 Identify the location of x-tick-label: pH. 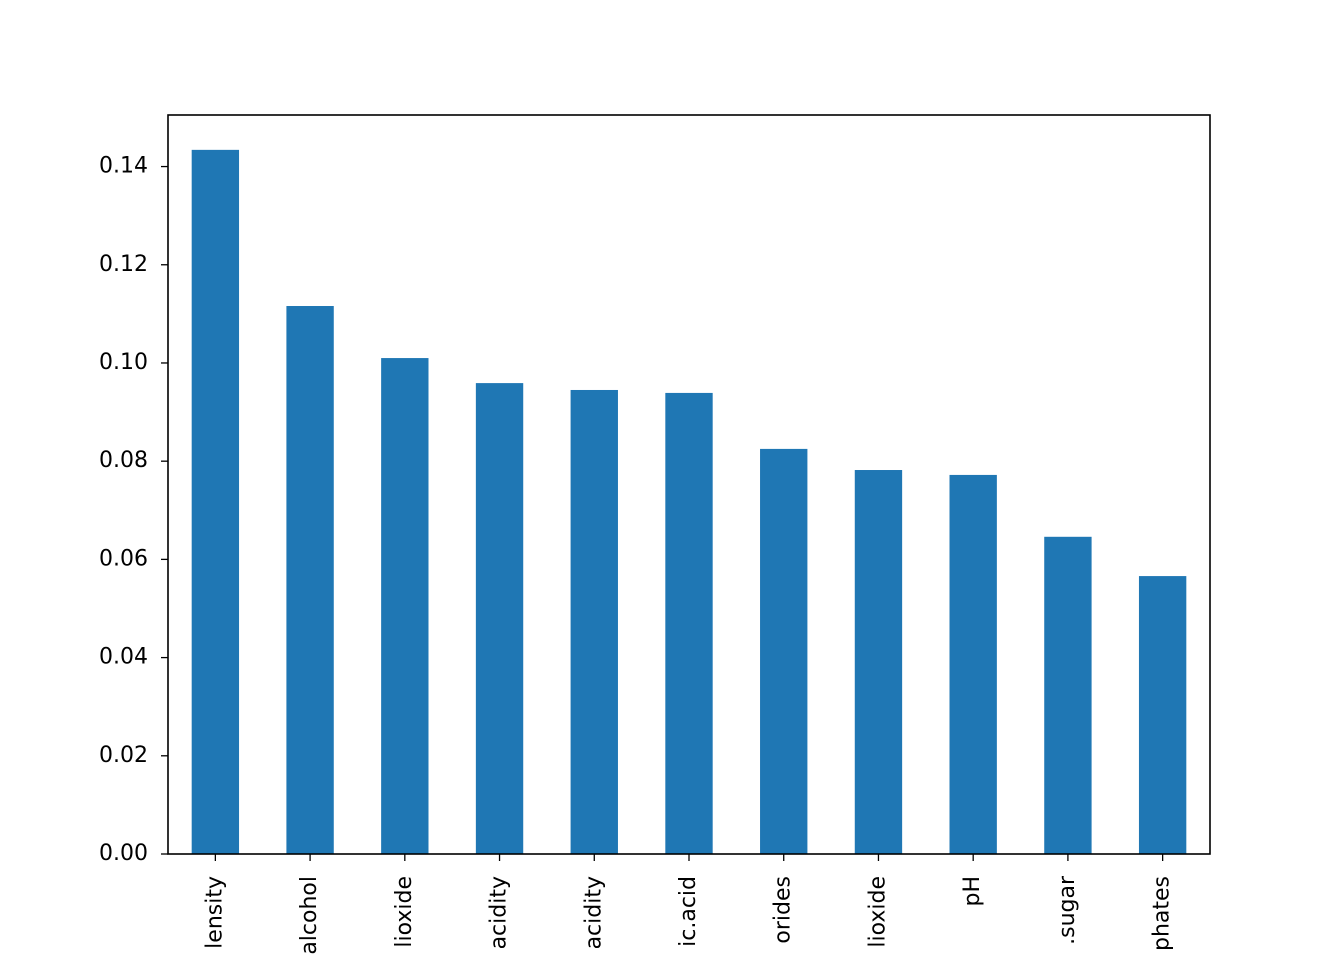
(972, 891).